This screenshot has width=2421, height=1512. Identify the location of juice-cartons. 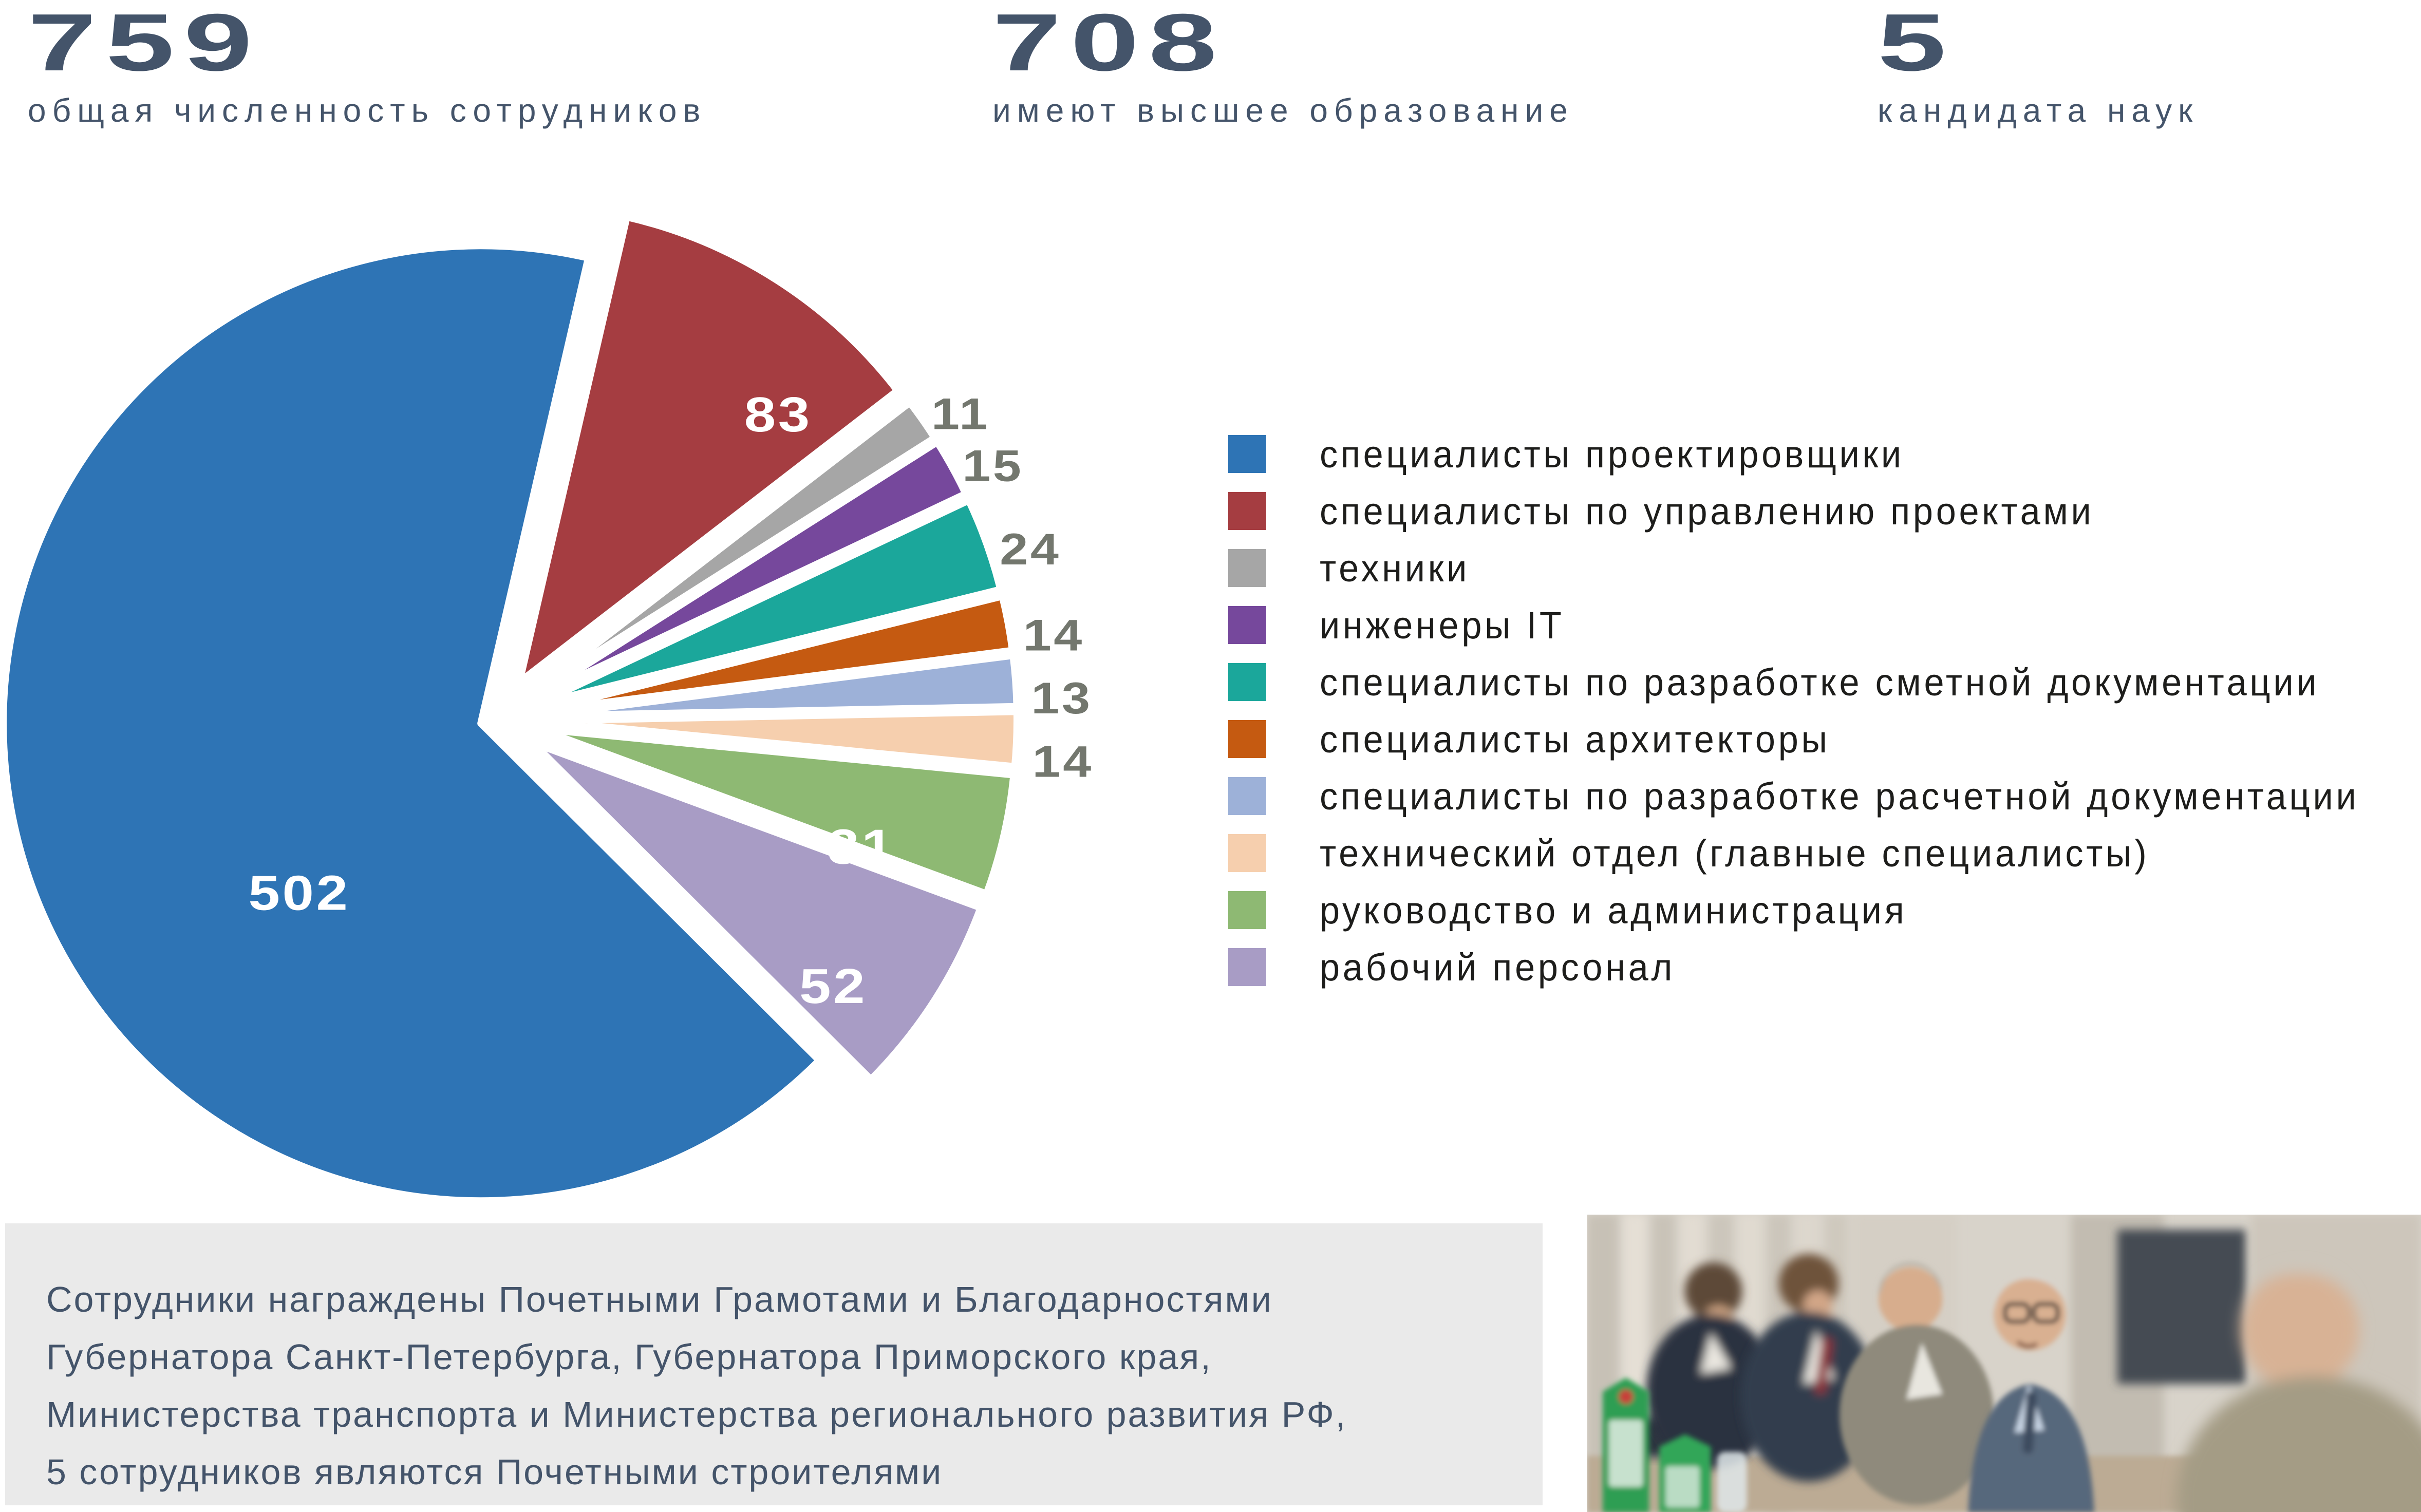
(1675, 1444).